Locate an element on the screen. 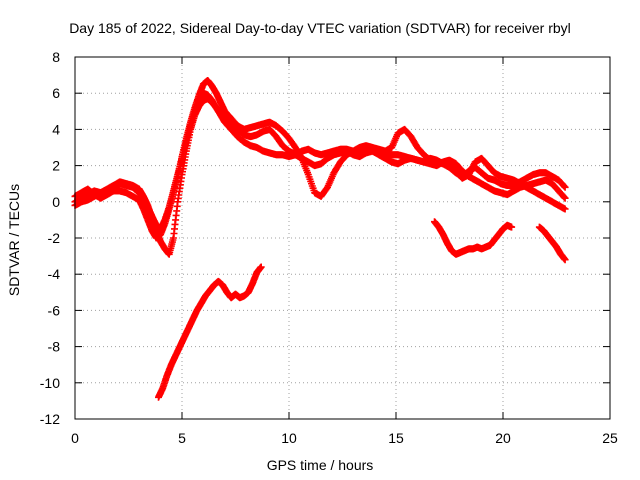  y-tick-label: -10 is located at coordinates (50, 383).